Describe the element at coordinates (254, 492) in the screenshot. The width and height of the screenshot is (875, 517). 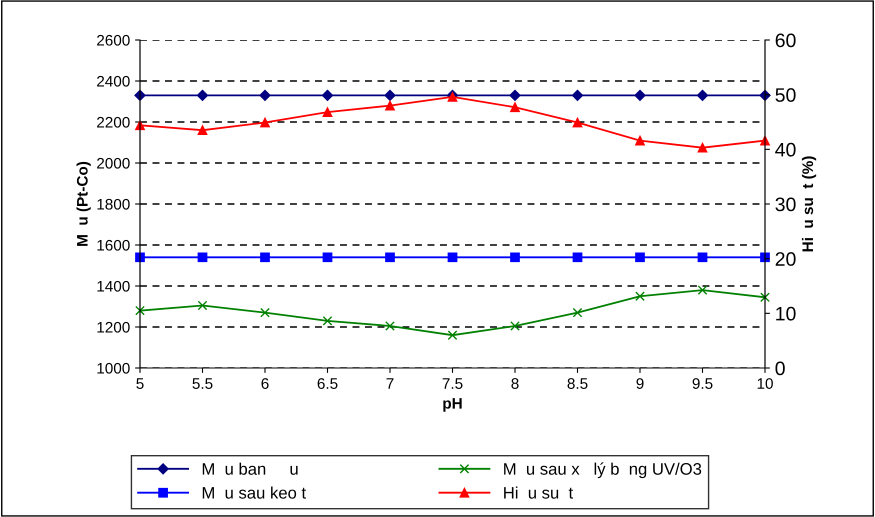
I see `legend-label: M u sau keo t` at that location.